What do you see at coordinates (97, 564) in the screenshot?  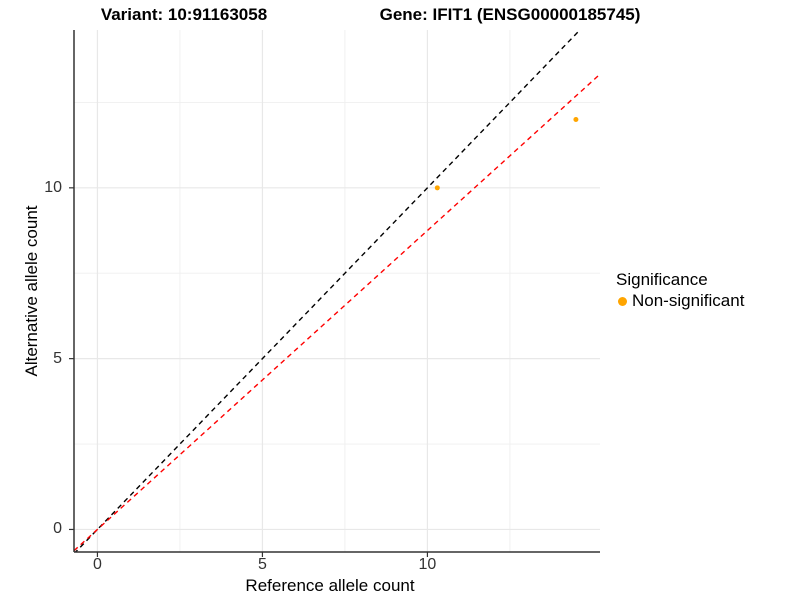 I see `x-tick-label: 0` at bounding box center [97, 564].